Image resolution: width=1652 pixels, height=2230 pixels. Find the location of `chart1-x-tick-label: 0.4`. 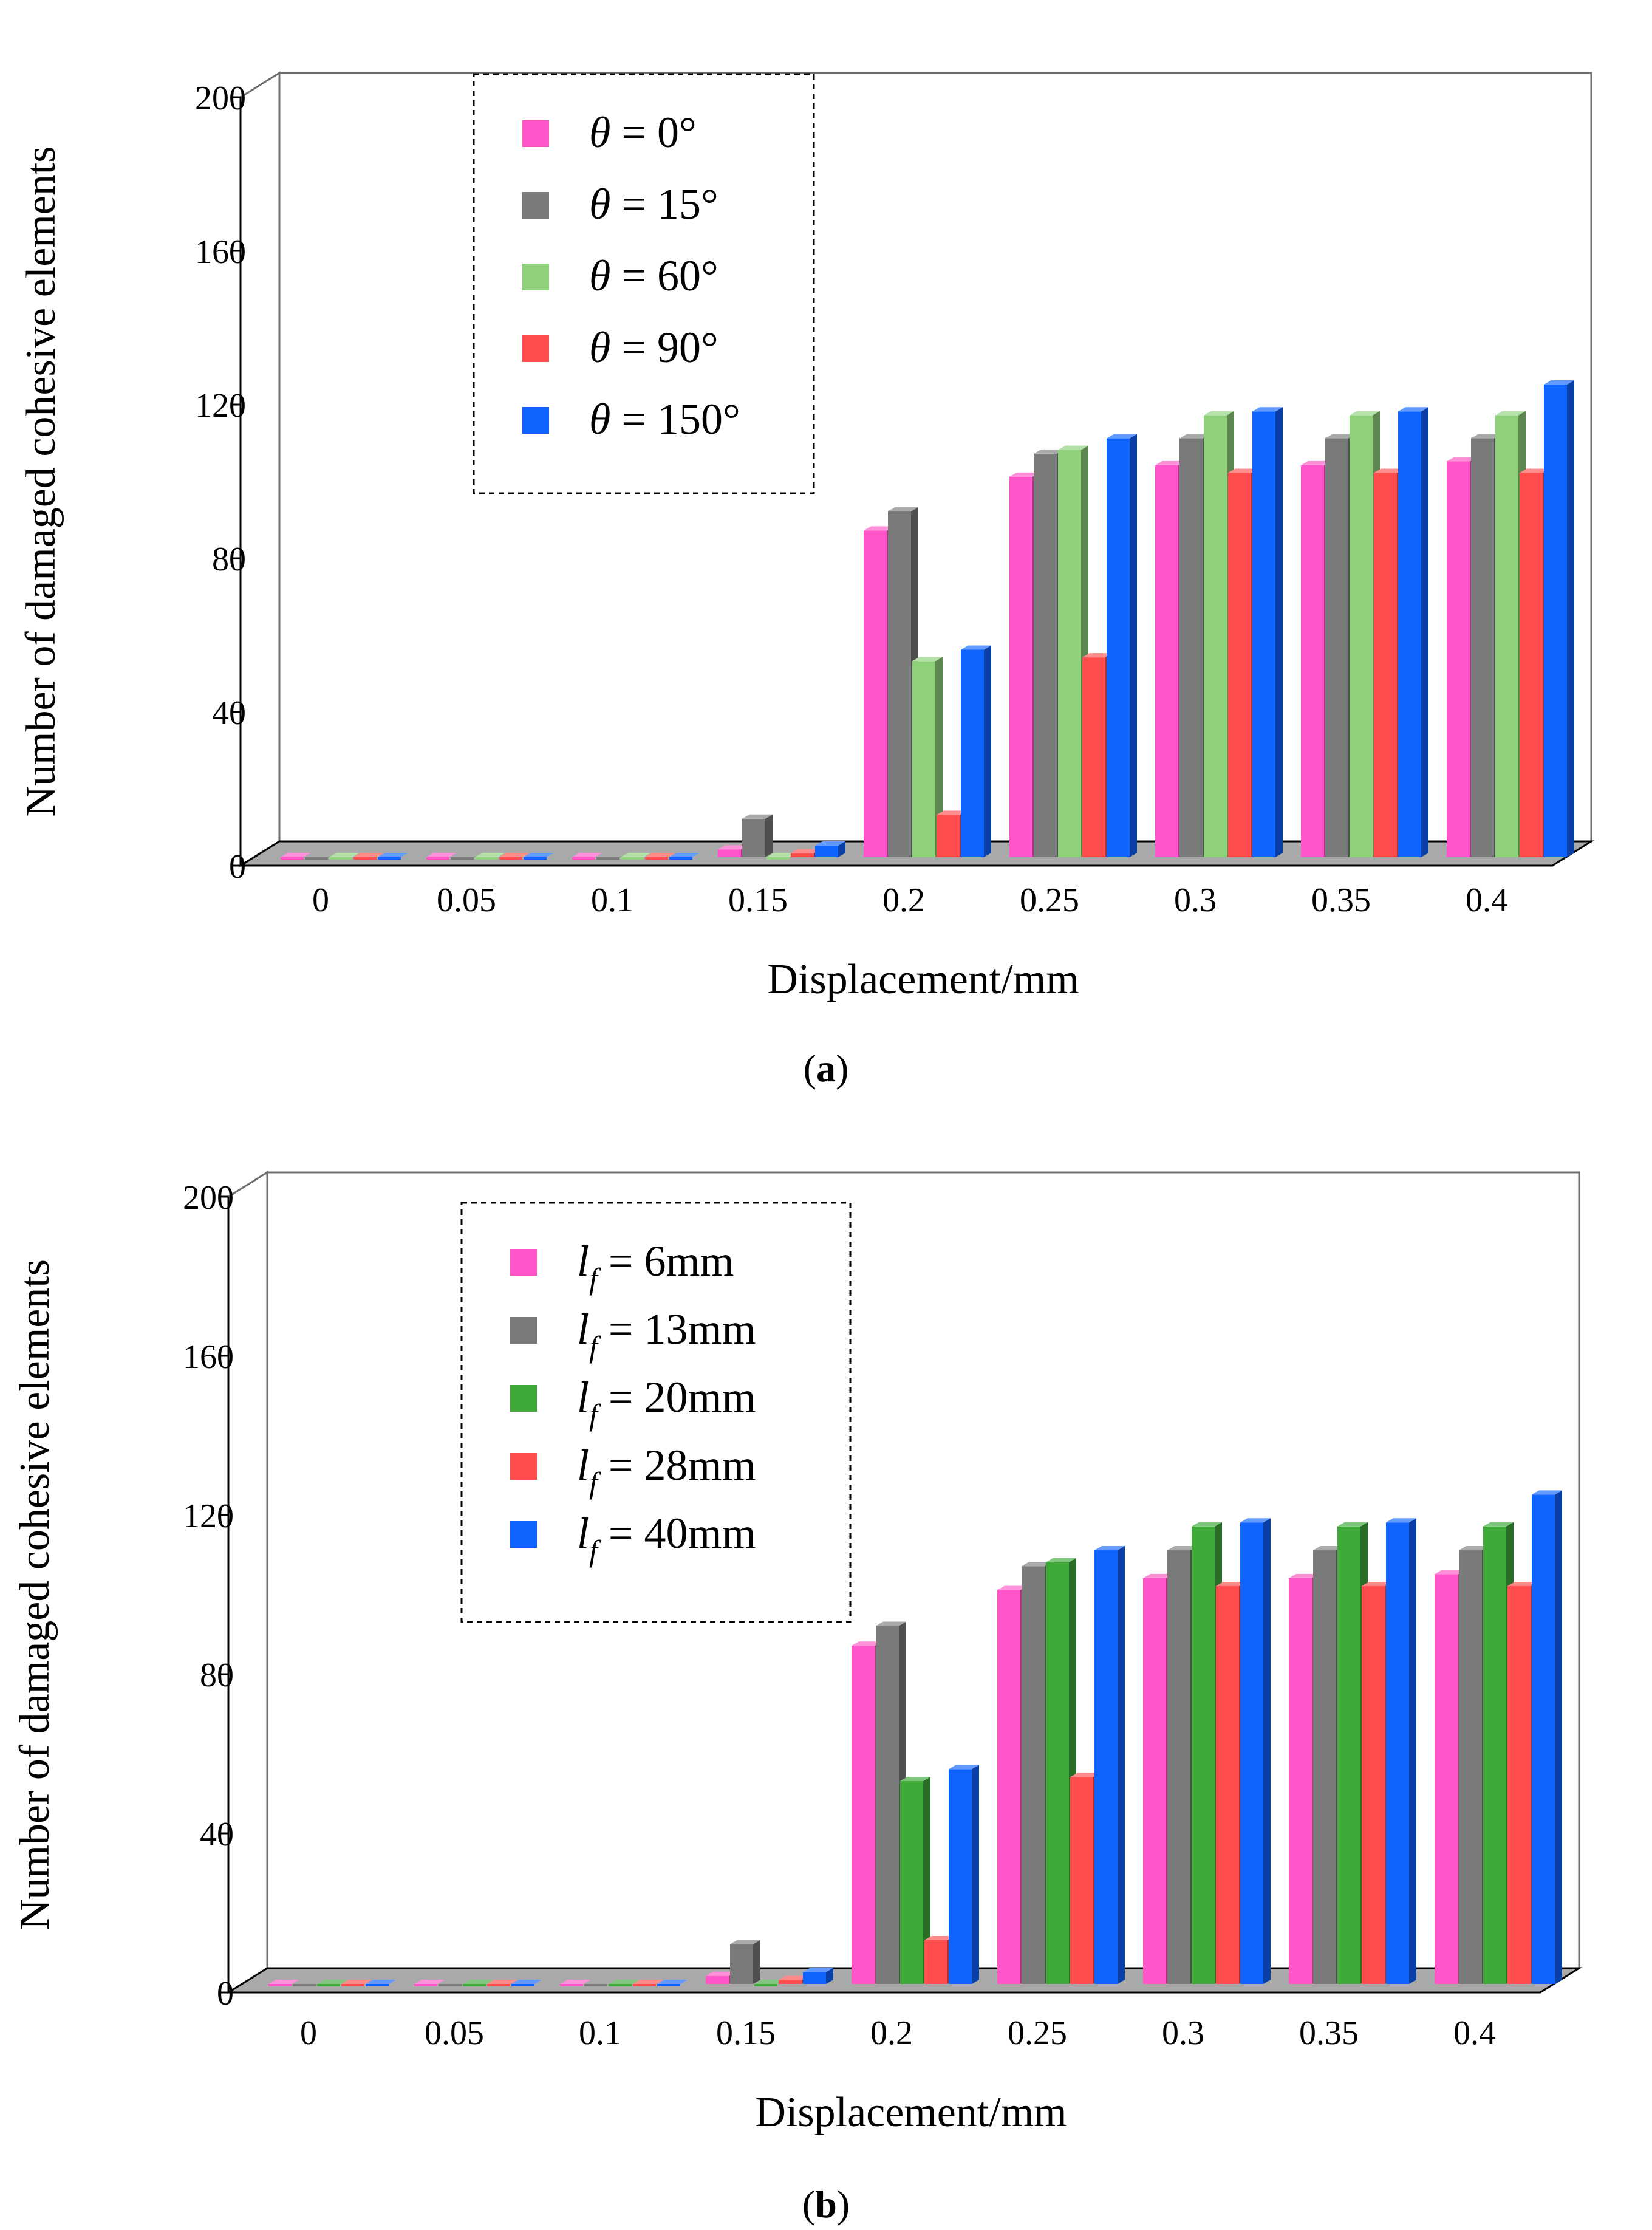

chart1-x-tick-label: 0.4 is located at coordinates (1474, 2033).